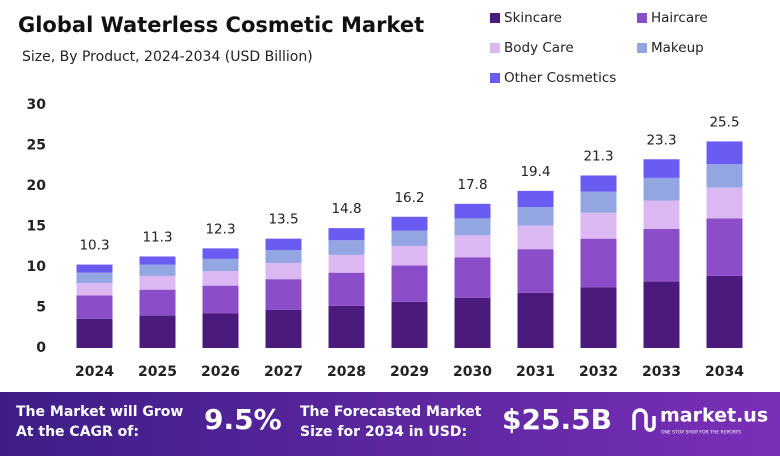 The image size is (780, 456). I want to click on cagr-label: The Market will Grow, so click(99, 412).